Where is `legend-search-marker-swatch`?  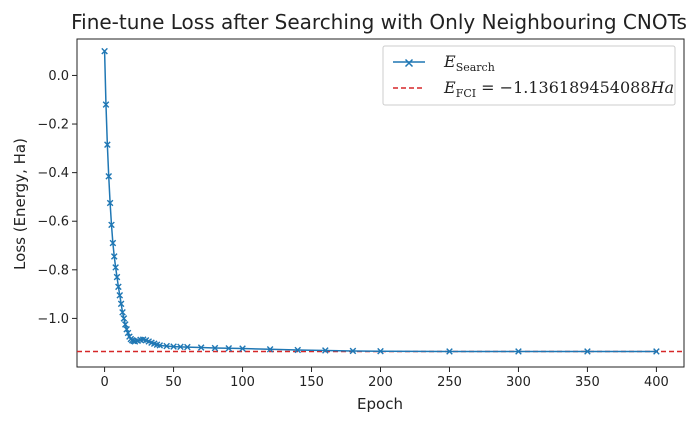 legend-search-marker-swatch is located at coordinates (409, 63).